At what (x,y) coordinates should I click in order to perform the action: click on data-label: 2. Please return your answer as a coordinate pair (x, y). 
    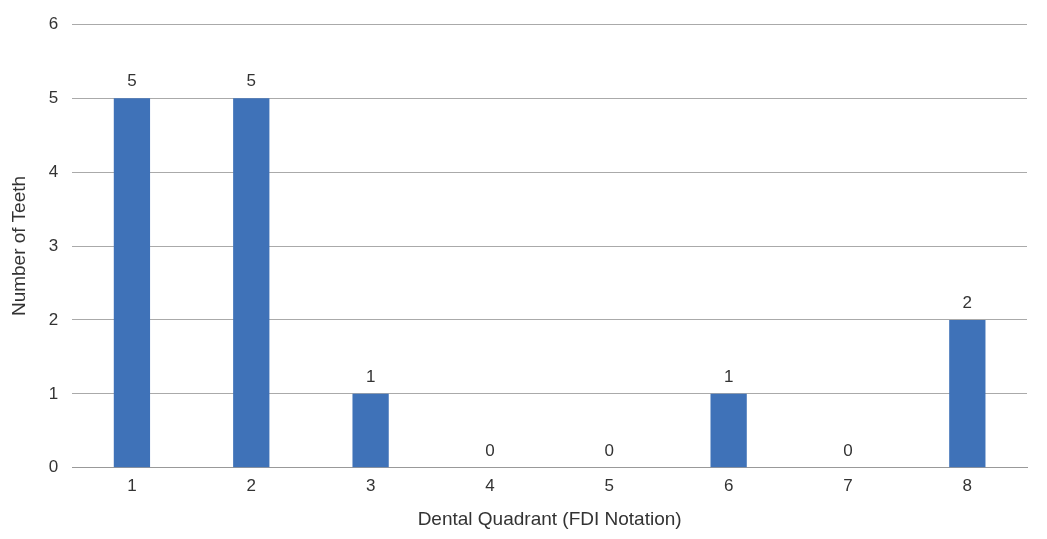
    Looking at the image, I should click on (967, 303).